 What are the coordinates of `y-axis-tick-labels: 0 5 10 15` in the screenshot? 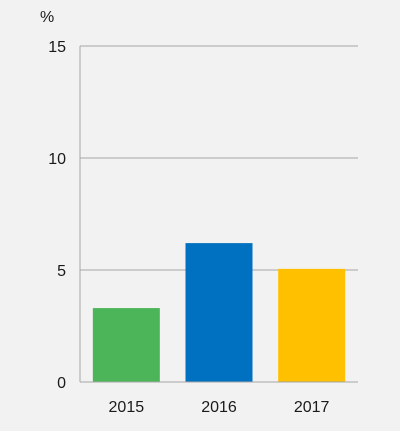 It's located at (57, 215).